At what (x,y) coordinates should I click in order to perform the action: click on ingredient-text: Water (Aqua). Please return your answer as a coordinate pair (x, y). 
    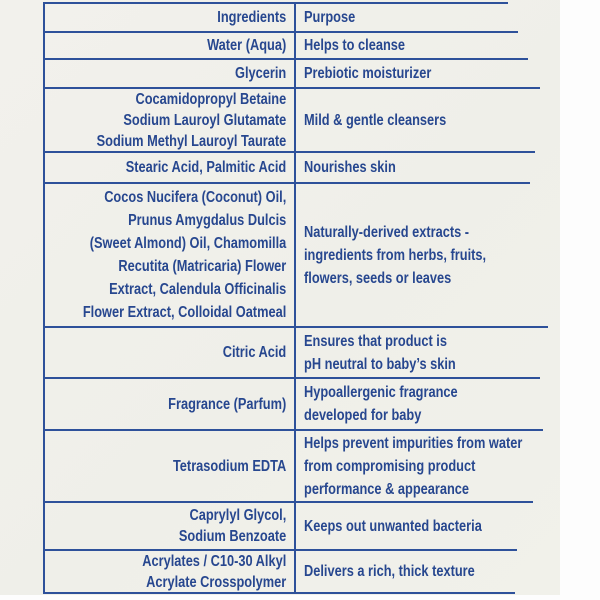
    Looking at the image, I should click on (246, 45).